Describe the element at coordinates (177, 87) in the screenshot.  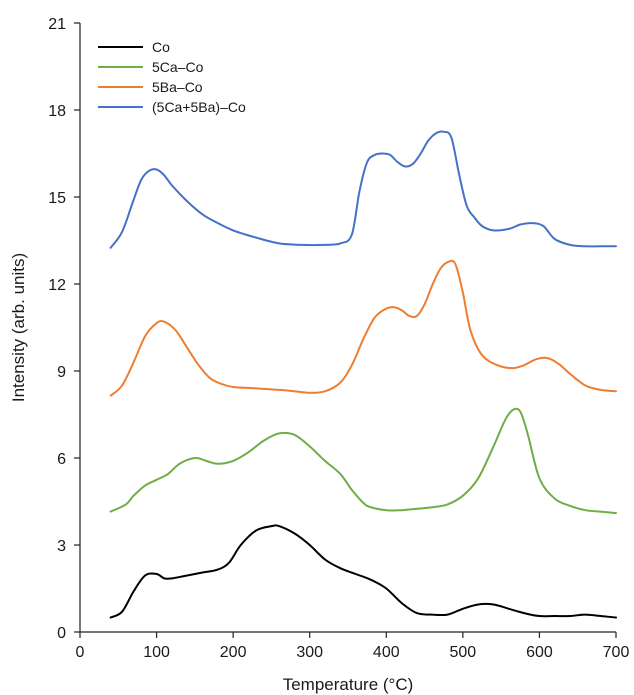
I see `legend-label: 5Ba–Co` at that location.